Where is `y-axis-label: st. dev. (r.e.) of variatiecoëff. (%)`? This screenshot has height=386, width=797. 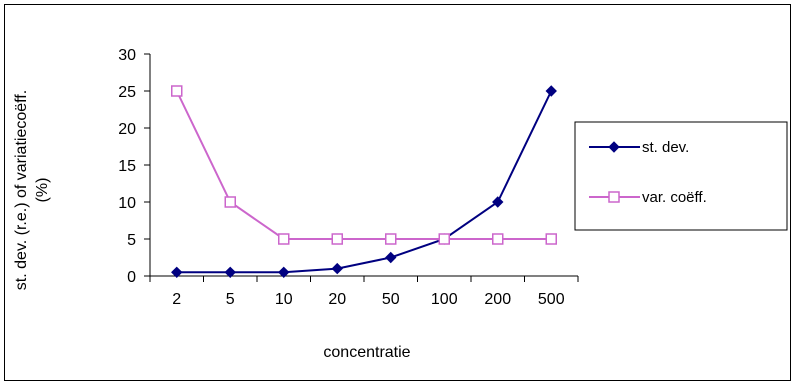 y-axis-label: st. dev. (r.e.) of variatiecoëff. (%) is located at coordinates (32, 190).